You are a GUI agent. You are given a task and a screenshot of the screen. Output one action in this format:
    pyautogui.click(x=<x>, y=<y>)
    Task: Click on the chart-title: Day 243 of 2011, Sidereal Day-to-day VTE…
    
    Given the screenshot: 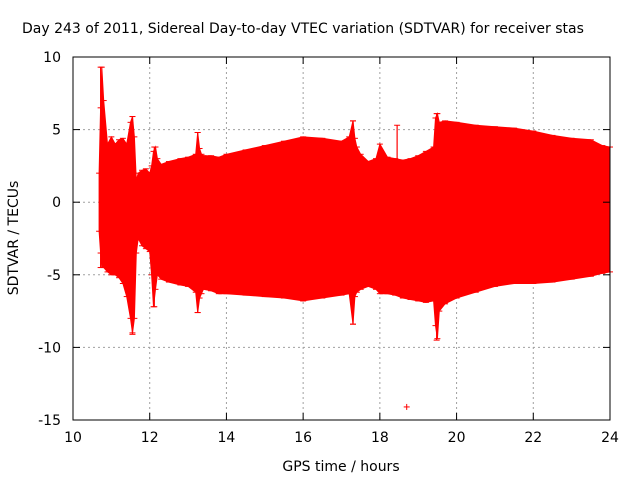 What is the action you would take?
    pyautogui.click(x=303, y=29)
    